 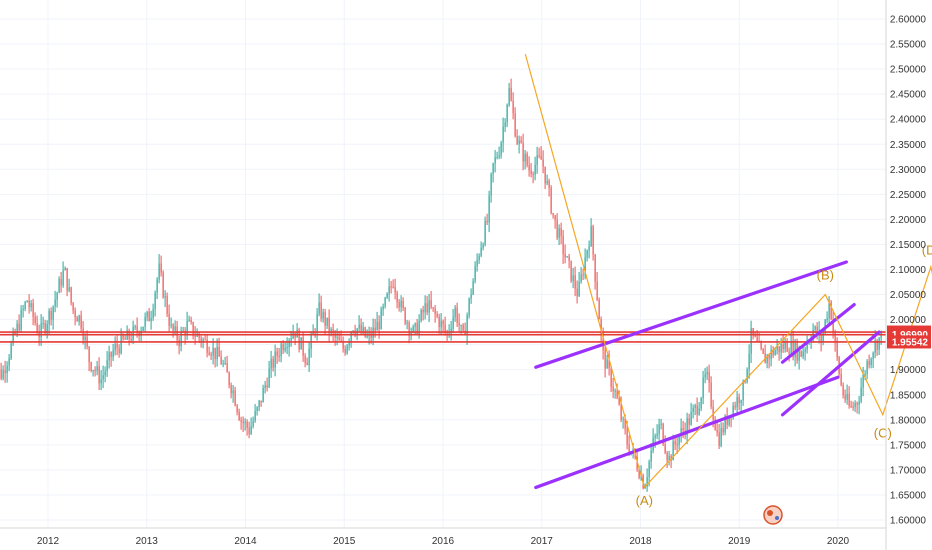 What do you see at coordinates (883, 432) in the screenshot?
I see `wave-label: (C)` at bounding box center [883, 432].